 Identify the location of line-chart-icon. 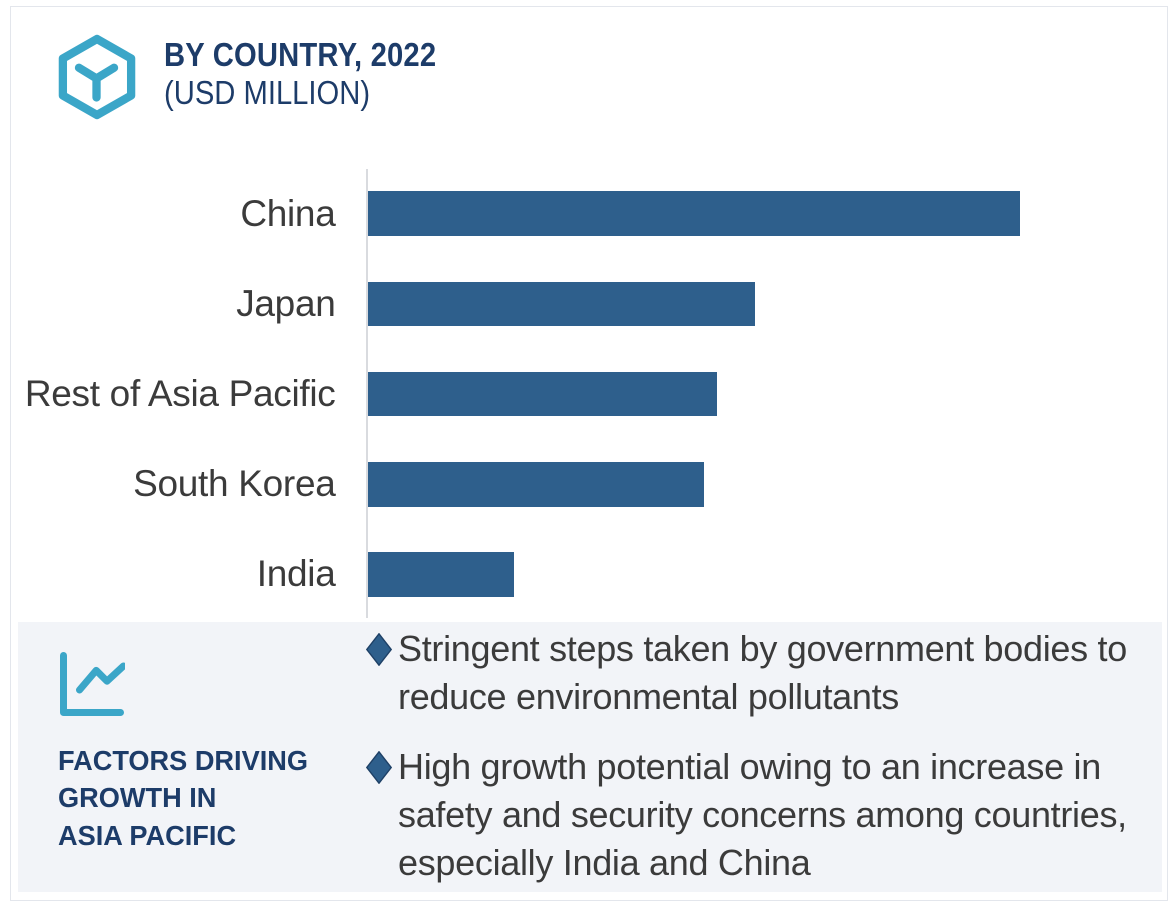
(92, 683).